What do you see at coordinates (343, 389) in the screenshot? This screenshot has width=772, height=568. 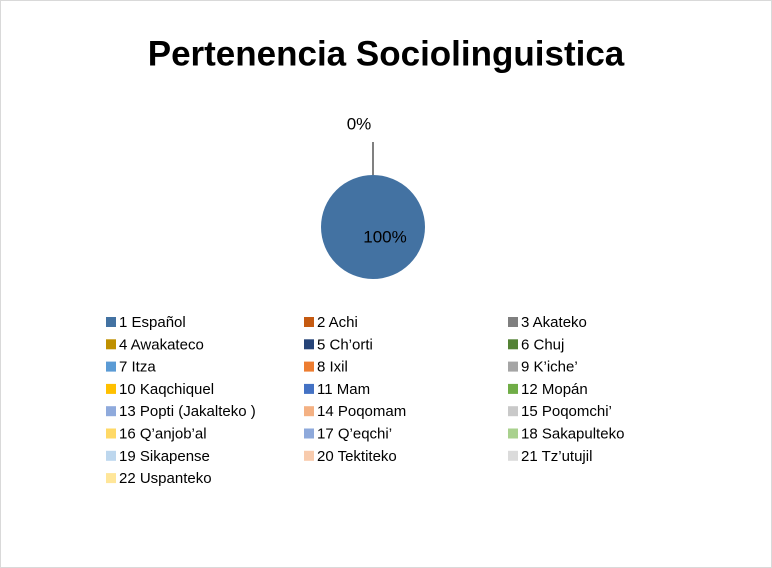 I see `legend-label: 11 Mam` at bounding box center [343, 389].